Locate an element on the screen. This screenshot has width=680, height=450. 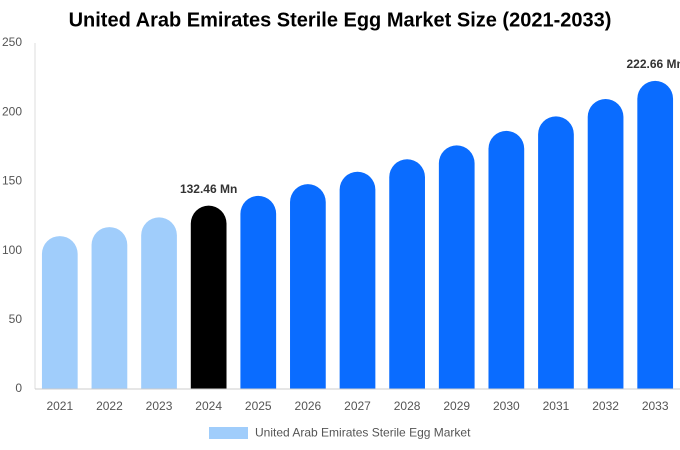
x-tick-label: 2024 is located at coordinates (208, 406).